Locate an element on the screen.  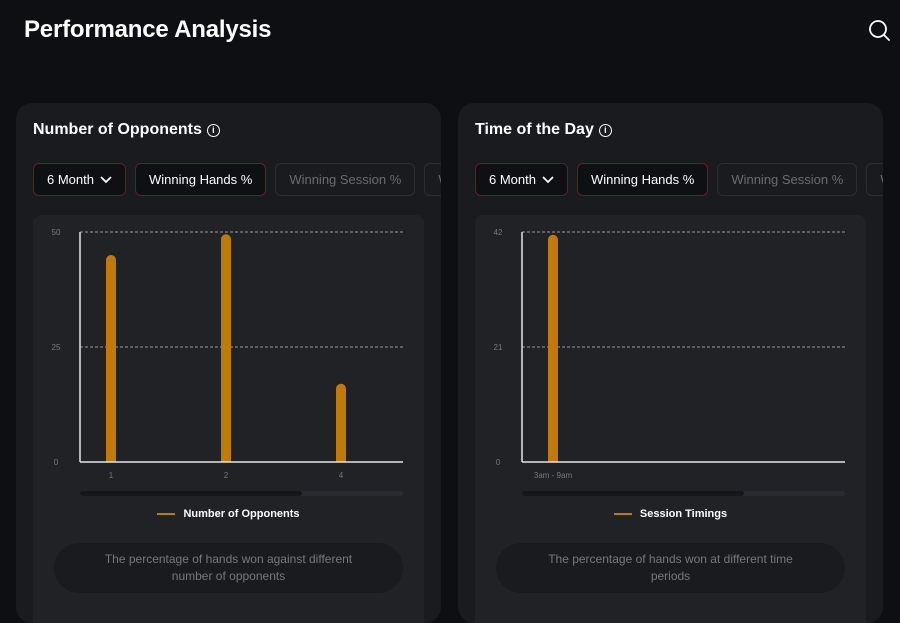
legend-label: Number of Opponents is located at coordinates (241, 514).